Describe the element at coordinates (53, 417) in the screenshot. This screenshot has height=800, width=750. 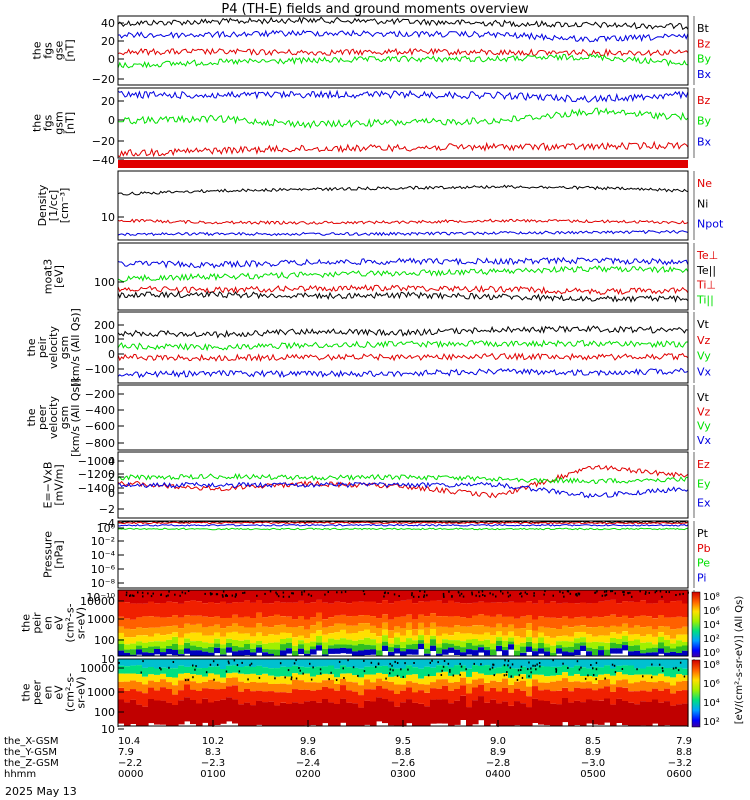
I see `p7-ylabel: velocity` at that location.